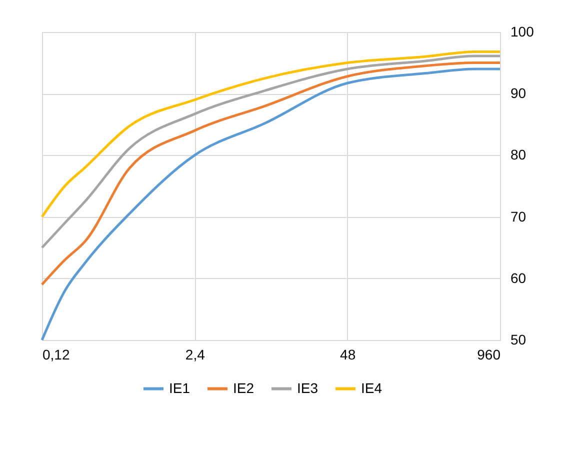  What do you see at coordinates (307, 388) in the screenshot?
I see `legend-label: IE3` at bounding box center [307, 388].